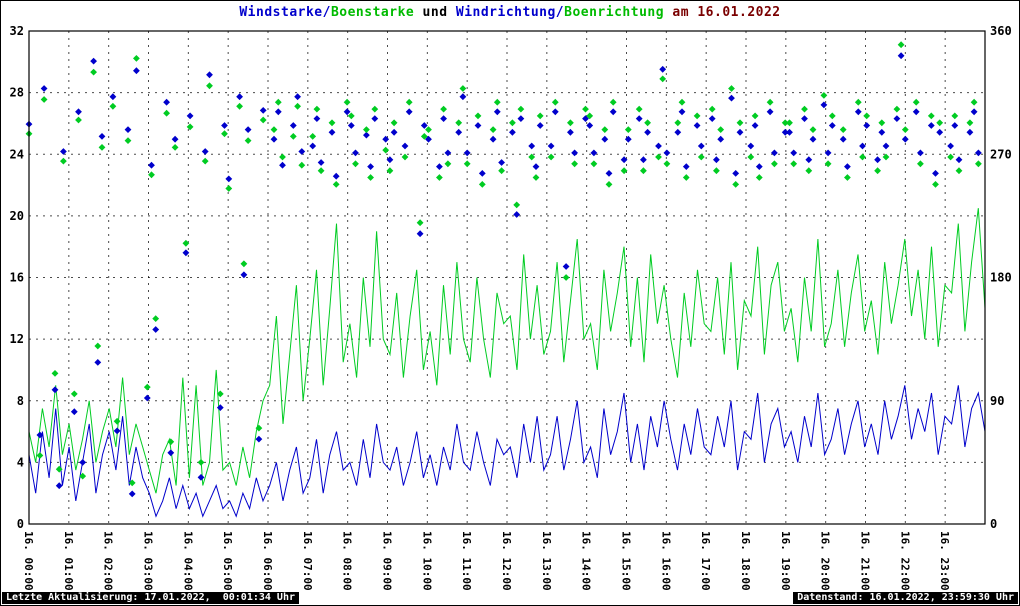  What do you see at coordinates (108, 561) in the screenshot?
I see `x-tick-label: 16. 02:00` at bounding box center [108, 561].